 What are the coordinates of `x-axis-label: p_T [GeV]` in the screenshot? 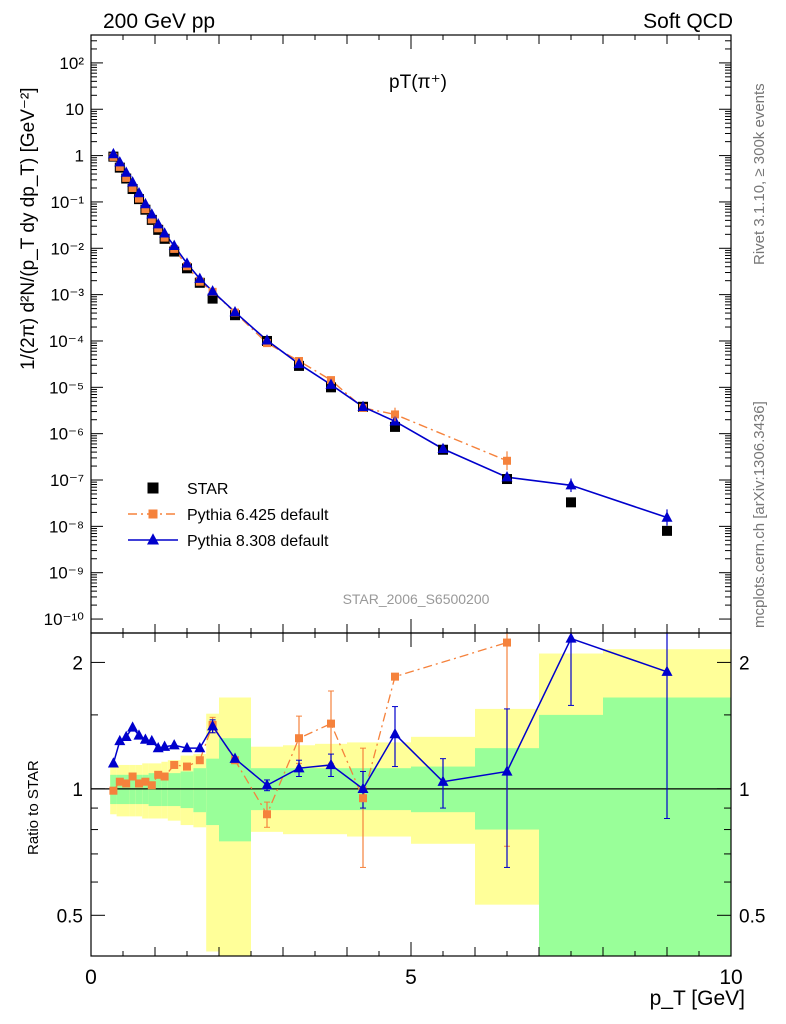 It's located at (697, 998).